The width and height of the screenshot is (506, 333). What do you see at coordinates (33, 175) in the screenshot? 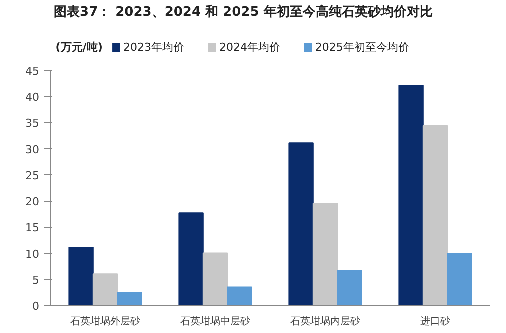
I see `y-tick-label: 25` at bounding box center [33, 175].